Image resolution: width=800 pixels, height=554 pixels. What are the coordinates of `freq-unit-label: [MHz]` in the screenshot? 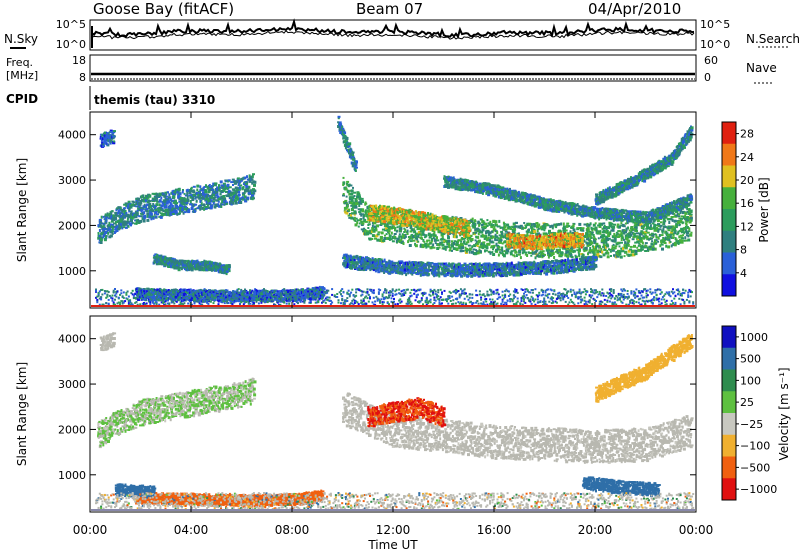 It's located at (22, 75).